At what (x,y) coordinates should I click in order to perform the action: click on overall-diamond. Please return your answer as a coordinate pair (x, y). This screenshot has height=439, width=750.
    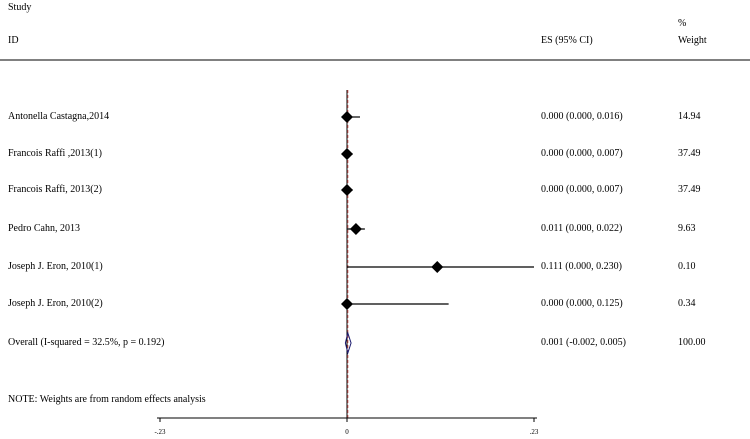
    Looking at the image, I should click on (348, 343).